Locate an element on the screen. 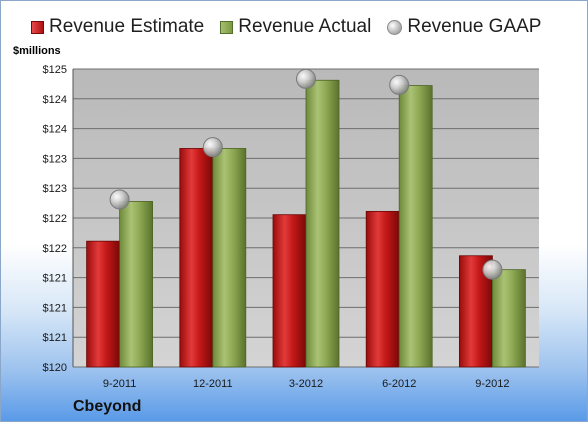  y-tick-label: $120 is located at coordinates (55, 368).